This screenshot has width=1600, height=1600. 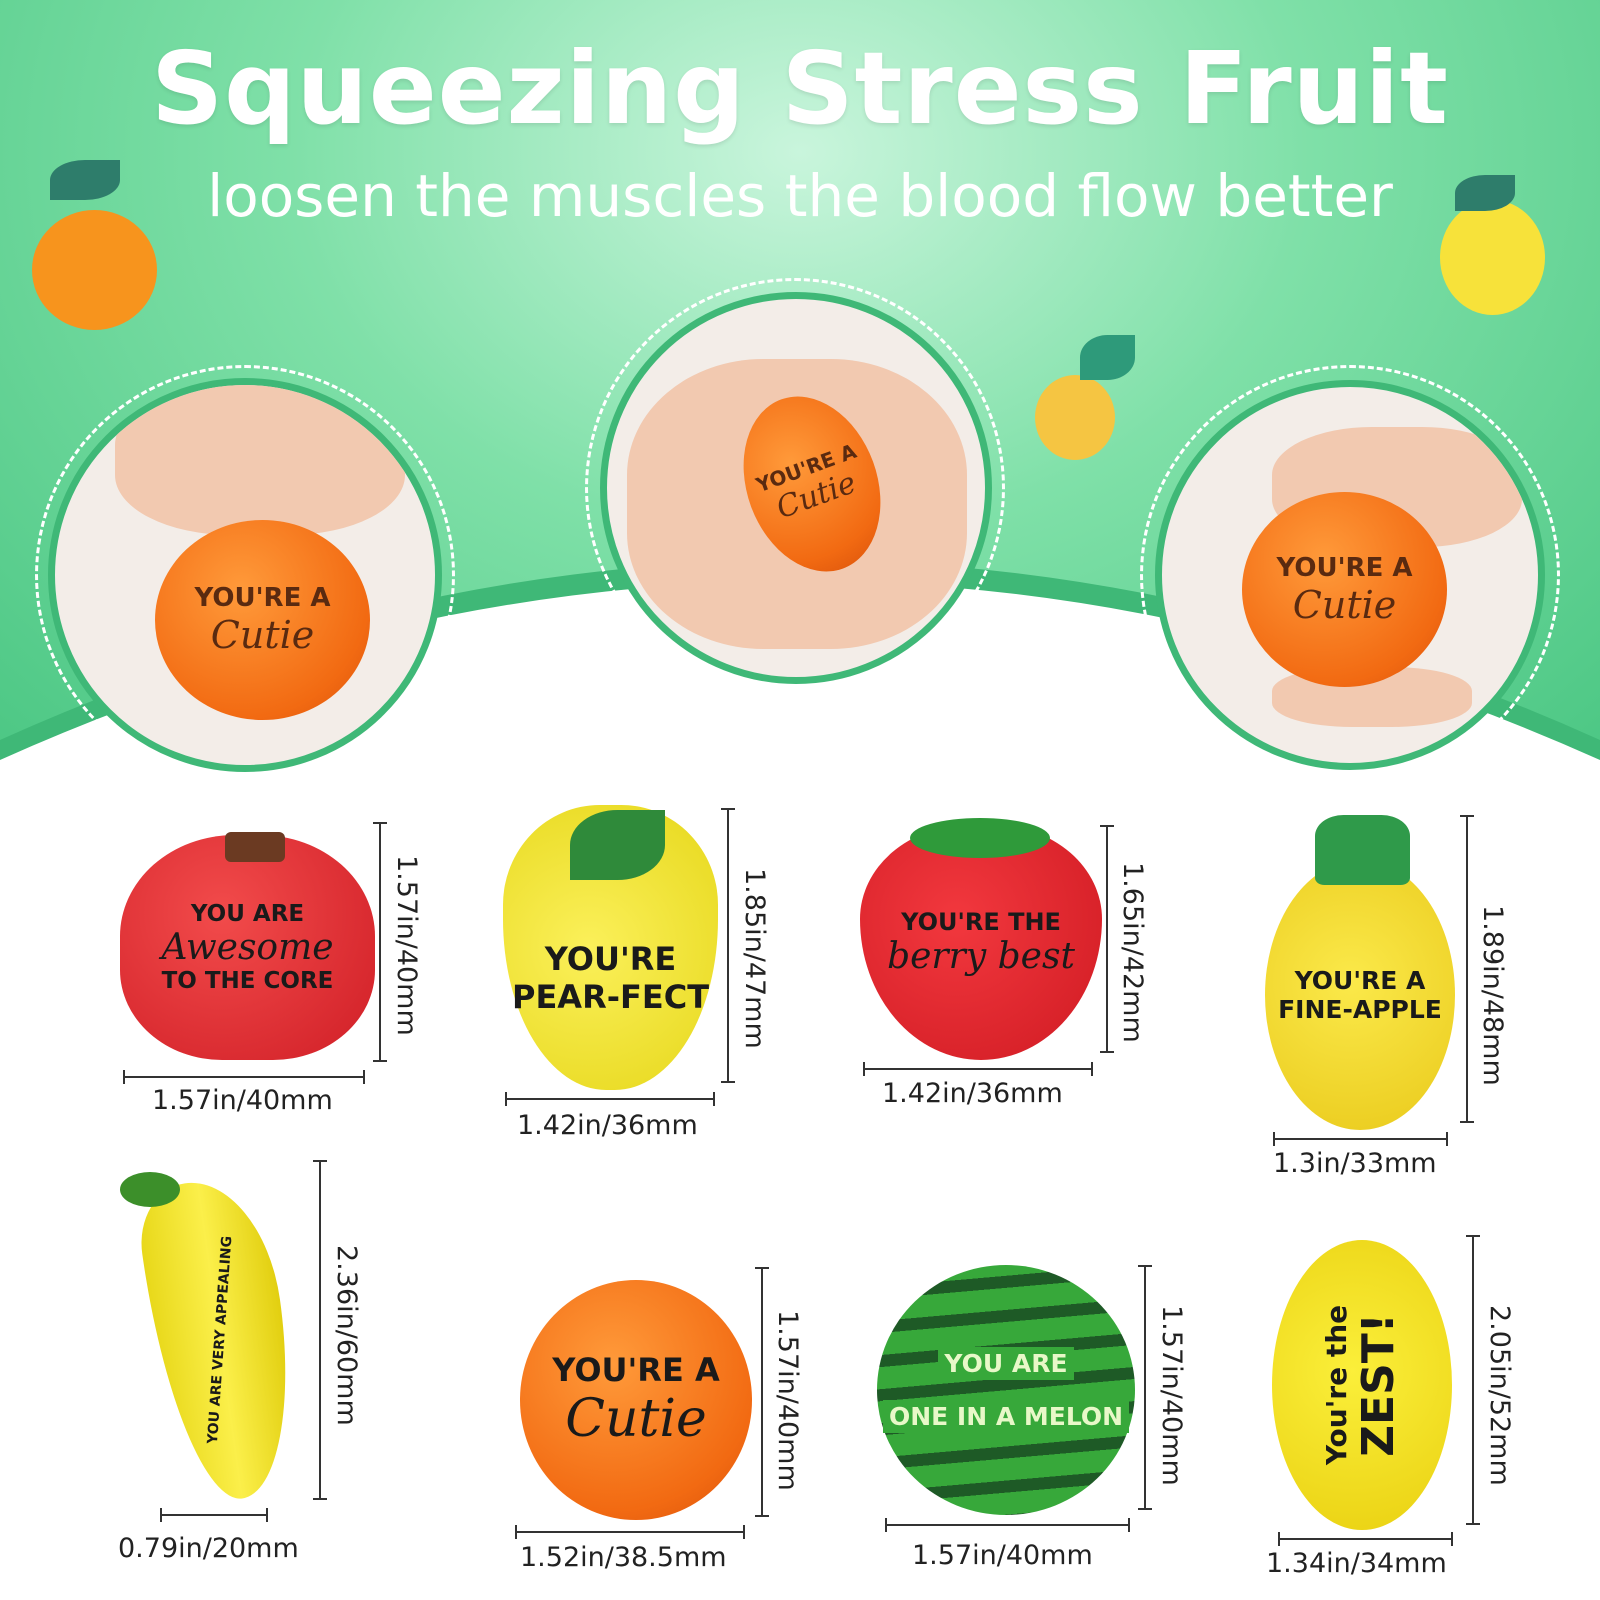 I want to click on fruit-text: YOU'RE, so click(x=610, y=958).